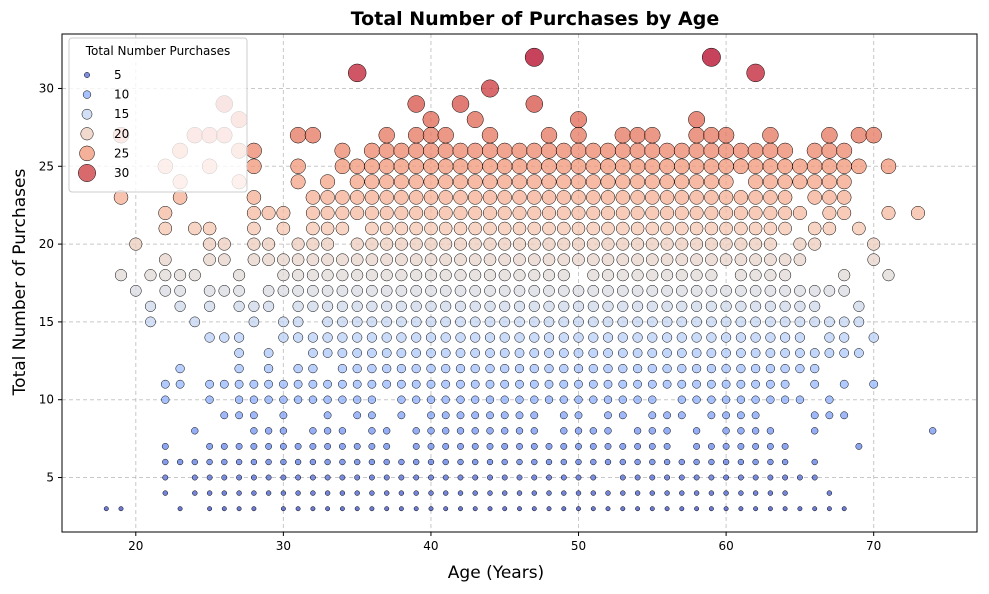  Describe the element at coordinates (283, 546) in the screenshot. I see `x-tick-label: 30` at that location.